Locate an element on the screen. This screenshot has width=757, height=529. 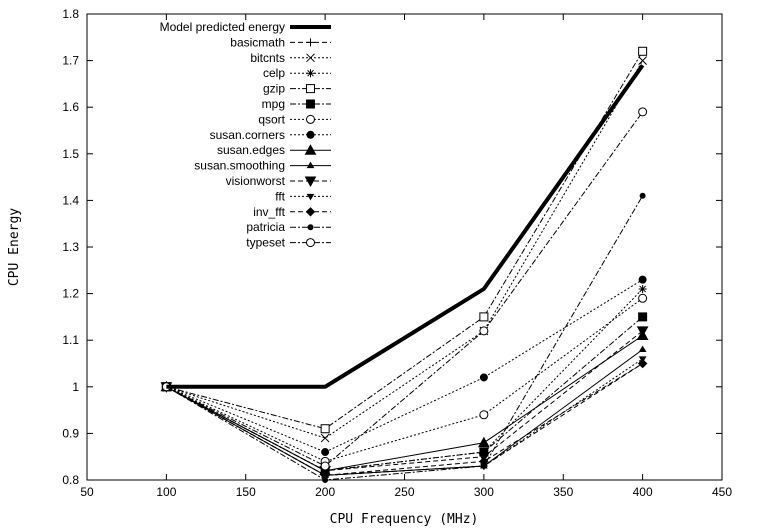
x-tick-label: 300 is located at coordinates (484, 492).